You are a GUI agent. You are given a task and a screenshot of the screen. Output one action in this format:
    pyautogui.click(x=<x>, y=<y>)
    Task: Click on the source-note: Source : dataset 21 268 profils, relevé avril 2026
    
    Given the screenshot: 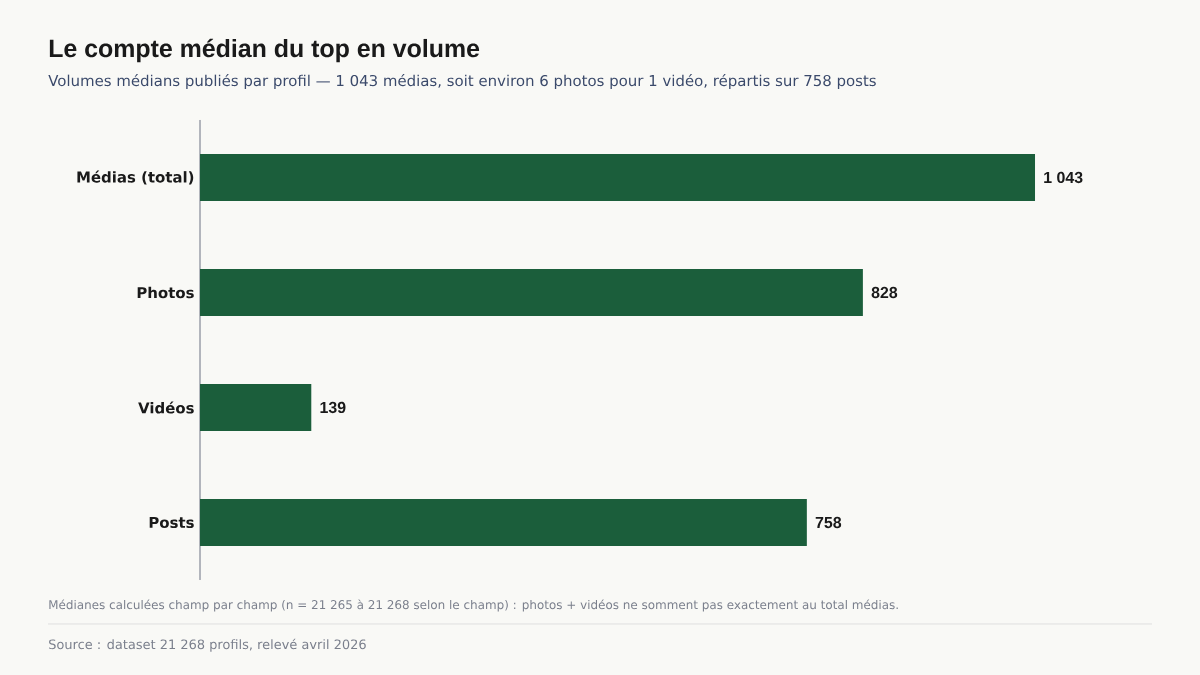 What is the action you would take?
    pyautogui.click(x=207, y=645)
    